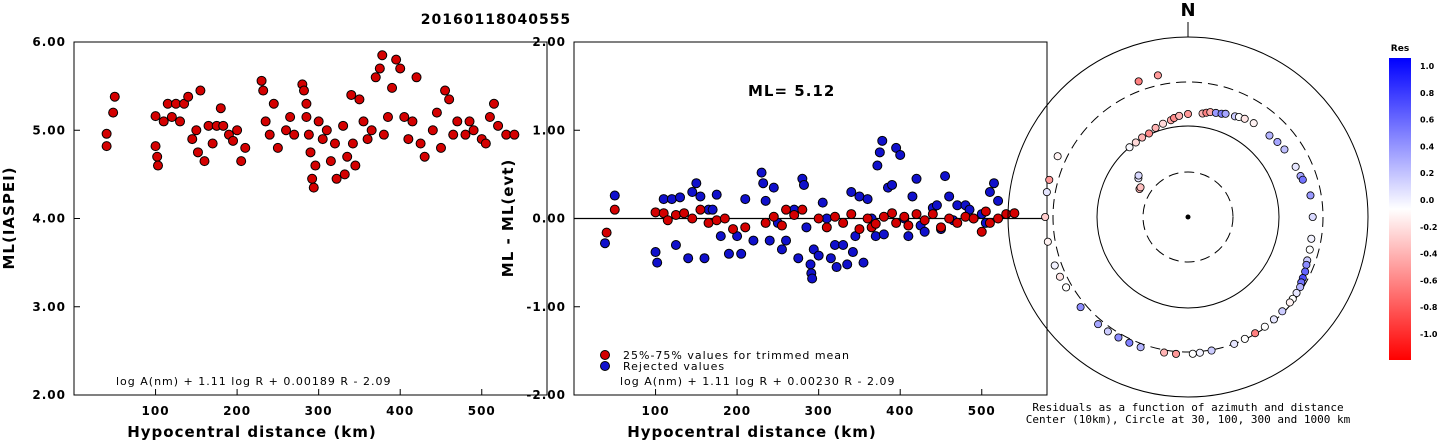 Image resolution: width=1437 pixels, height=441 pixels. I want to click on y-tick-label: 4.00, so click(49, 219).